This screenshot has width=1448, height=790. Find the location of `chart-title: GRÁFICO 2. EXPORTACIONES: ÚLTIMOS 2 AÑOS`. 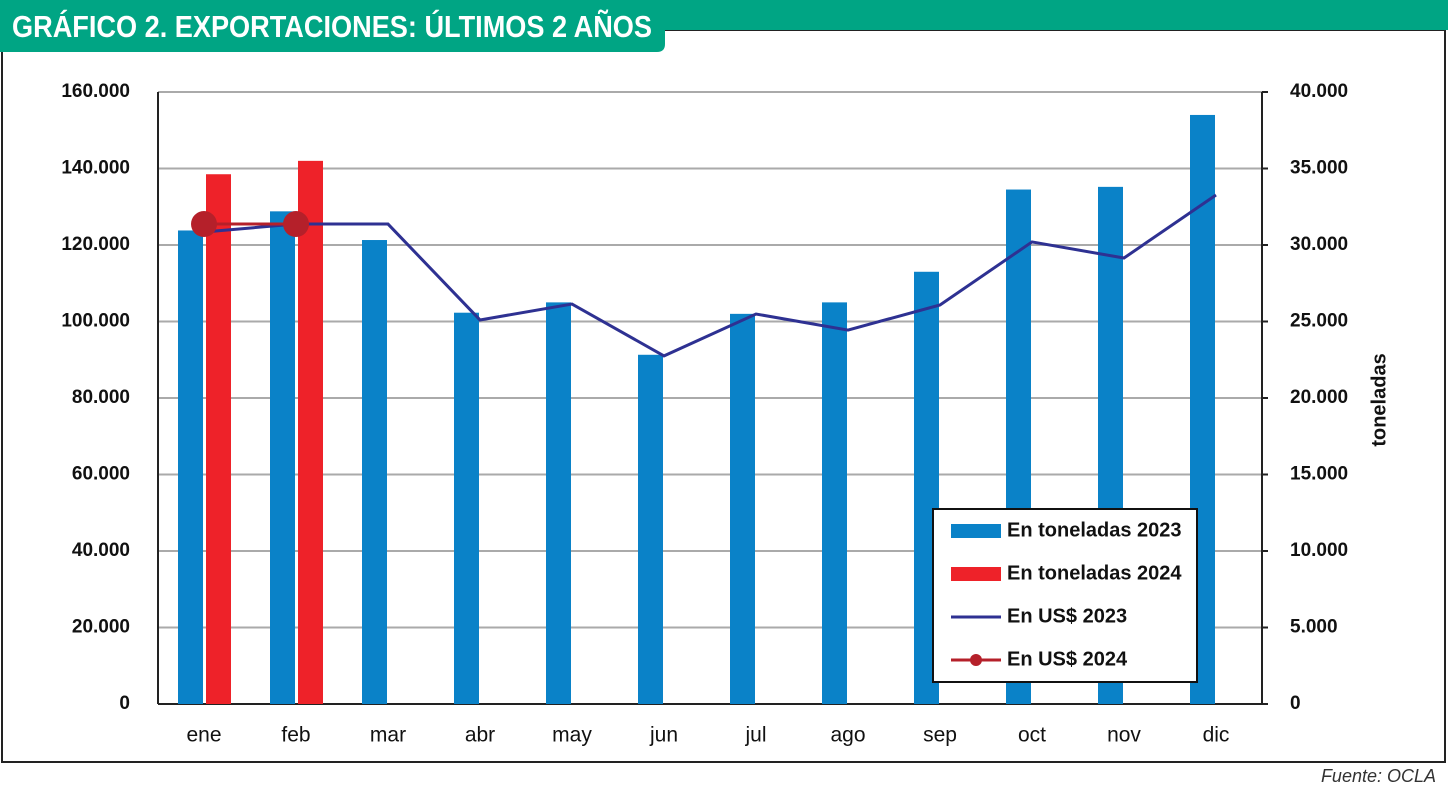

chart-title: GRÁFICO 2. EXPORTACIONES: ÚLTIMOS 2 AÑOS is located at coordinates (332, 26).